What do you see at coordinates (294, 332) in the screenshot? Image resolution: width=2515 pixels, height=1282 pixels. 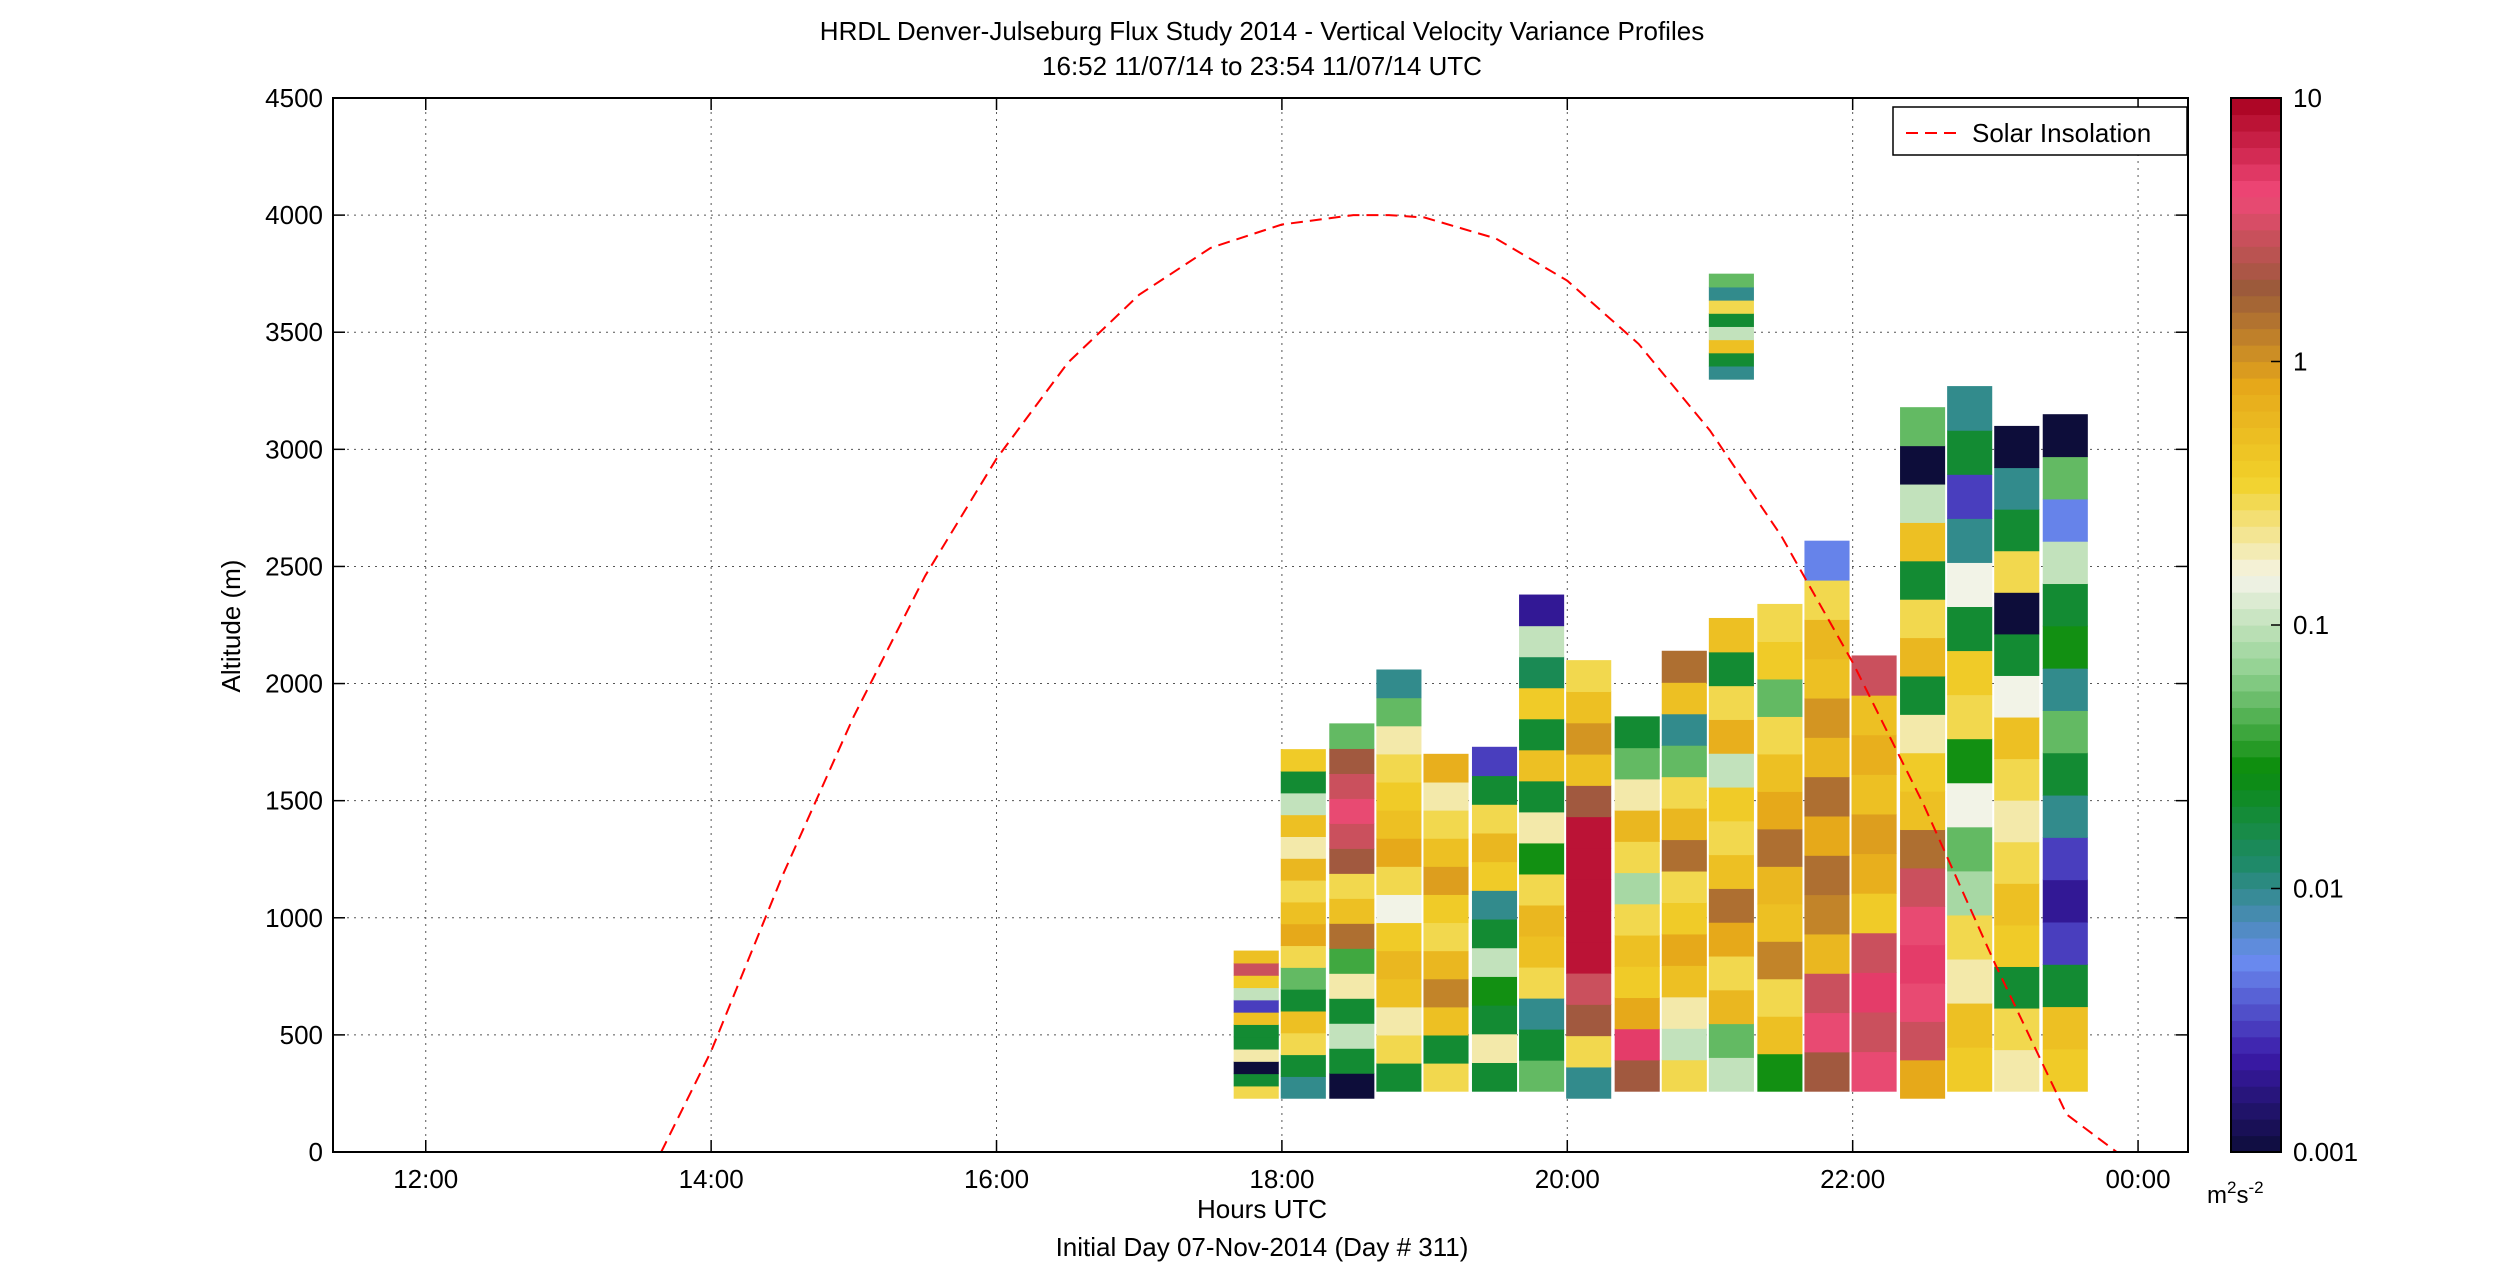 I see `y-tick-label: 3500` at bounding box center [294, 332].